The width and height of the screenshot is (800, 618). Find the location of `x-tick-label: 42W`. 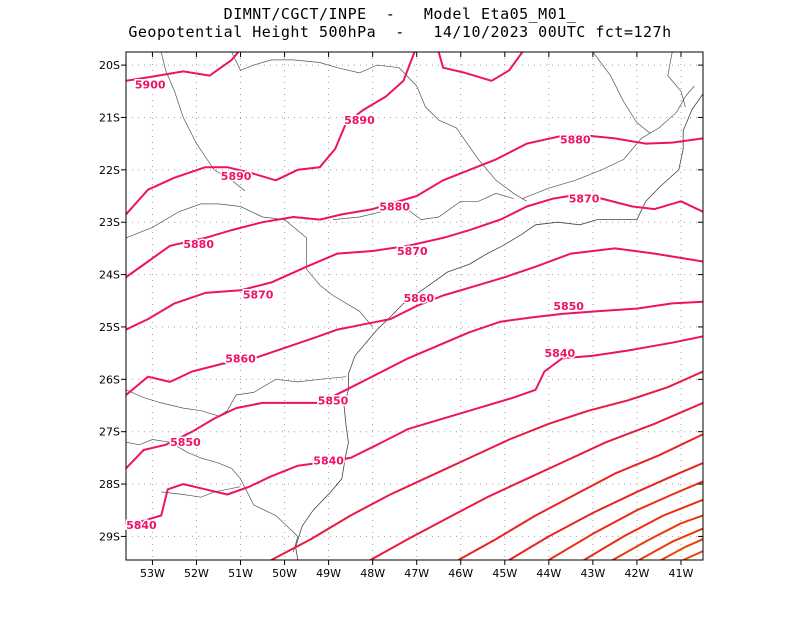

x-tick-label: 42W is located at coordinates (636, 573).